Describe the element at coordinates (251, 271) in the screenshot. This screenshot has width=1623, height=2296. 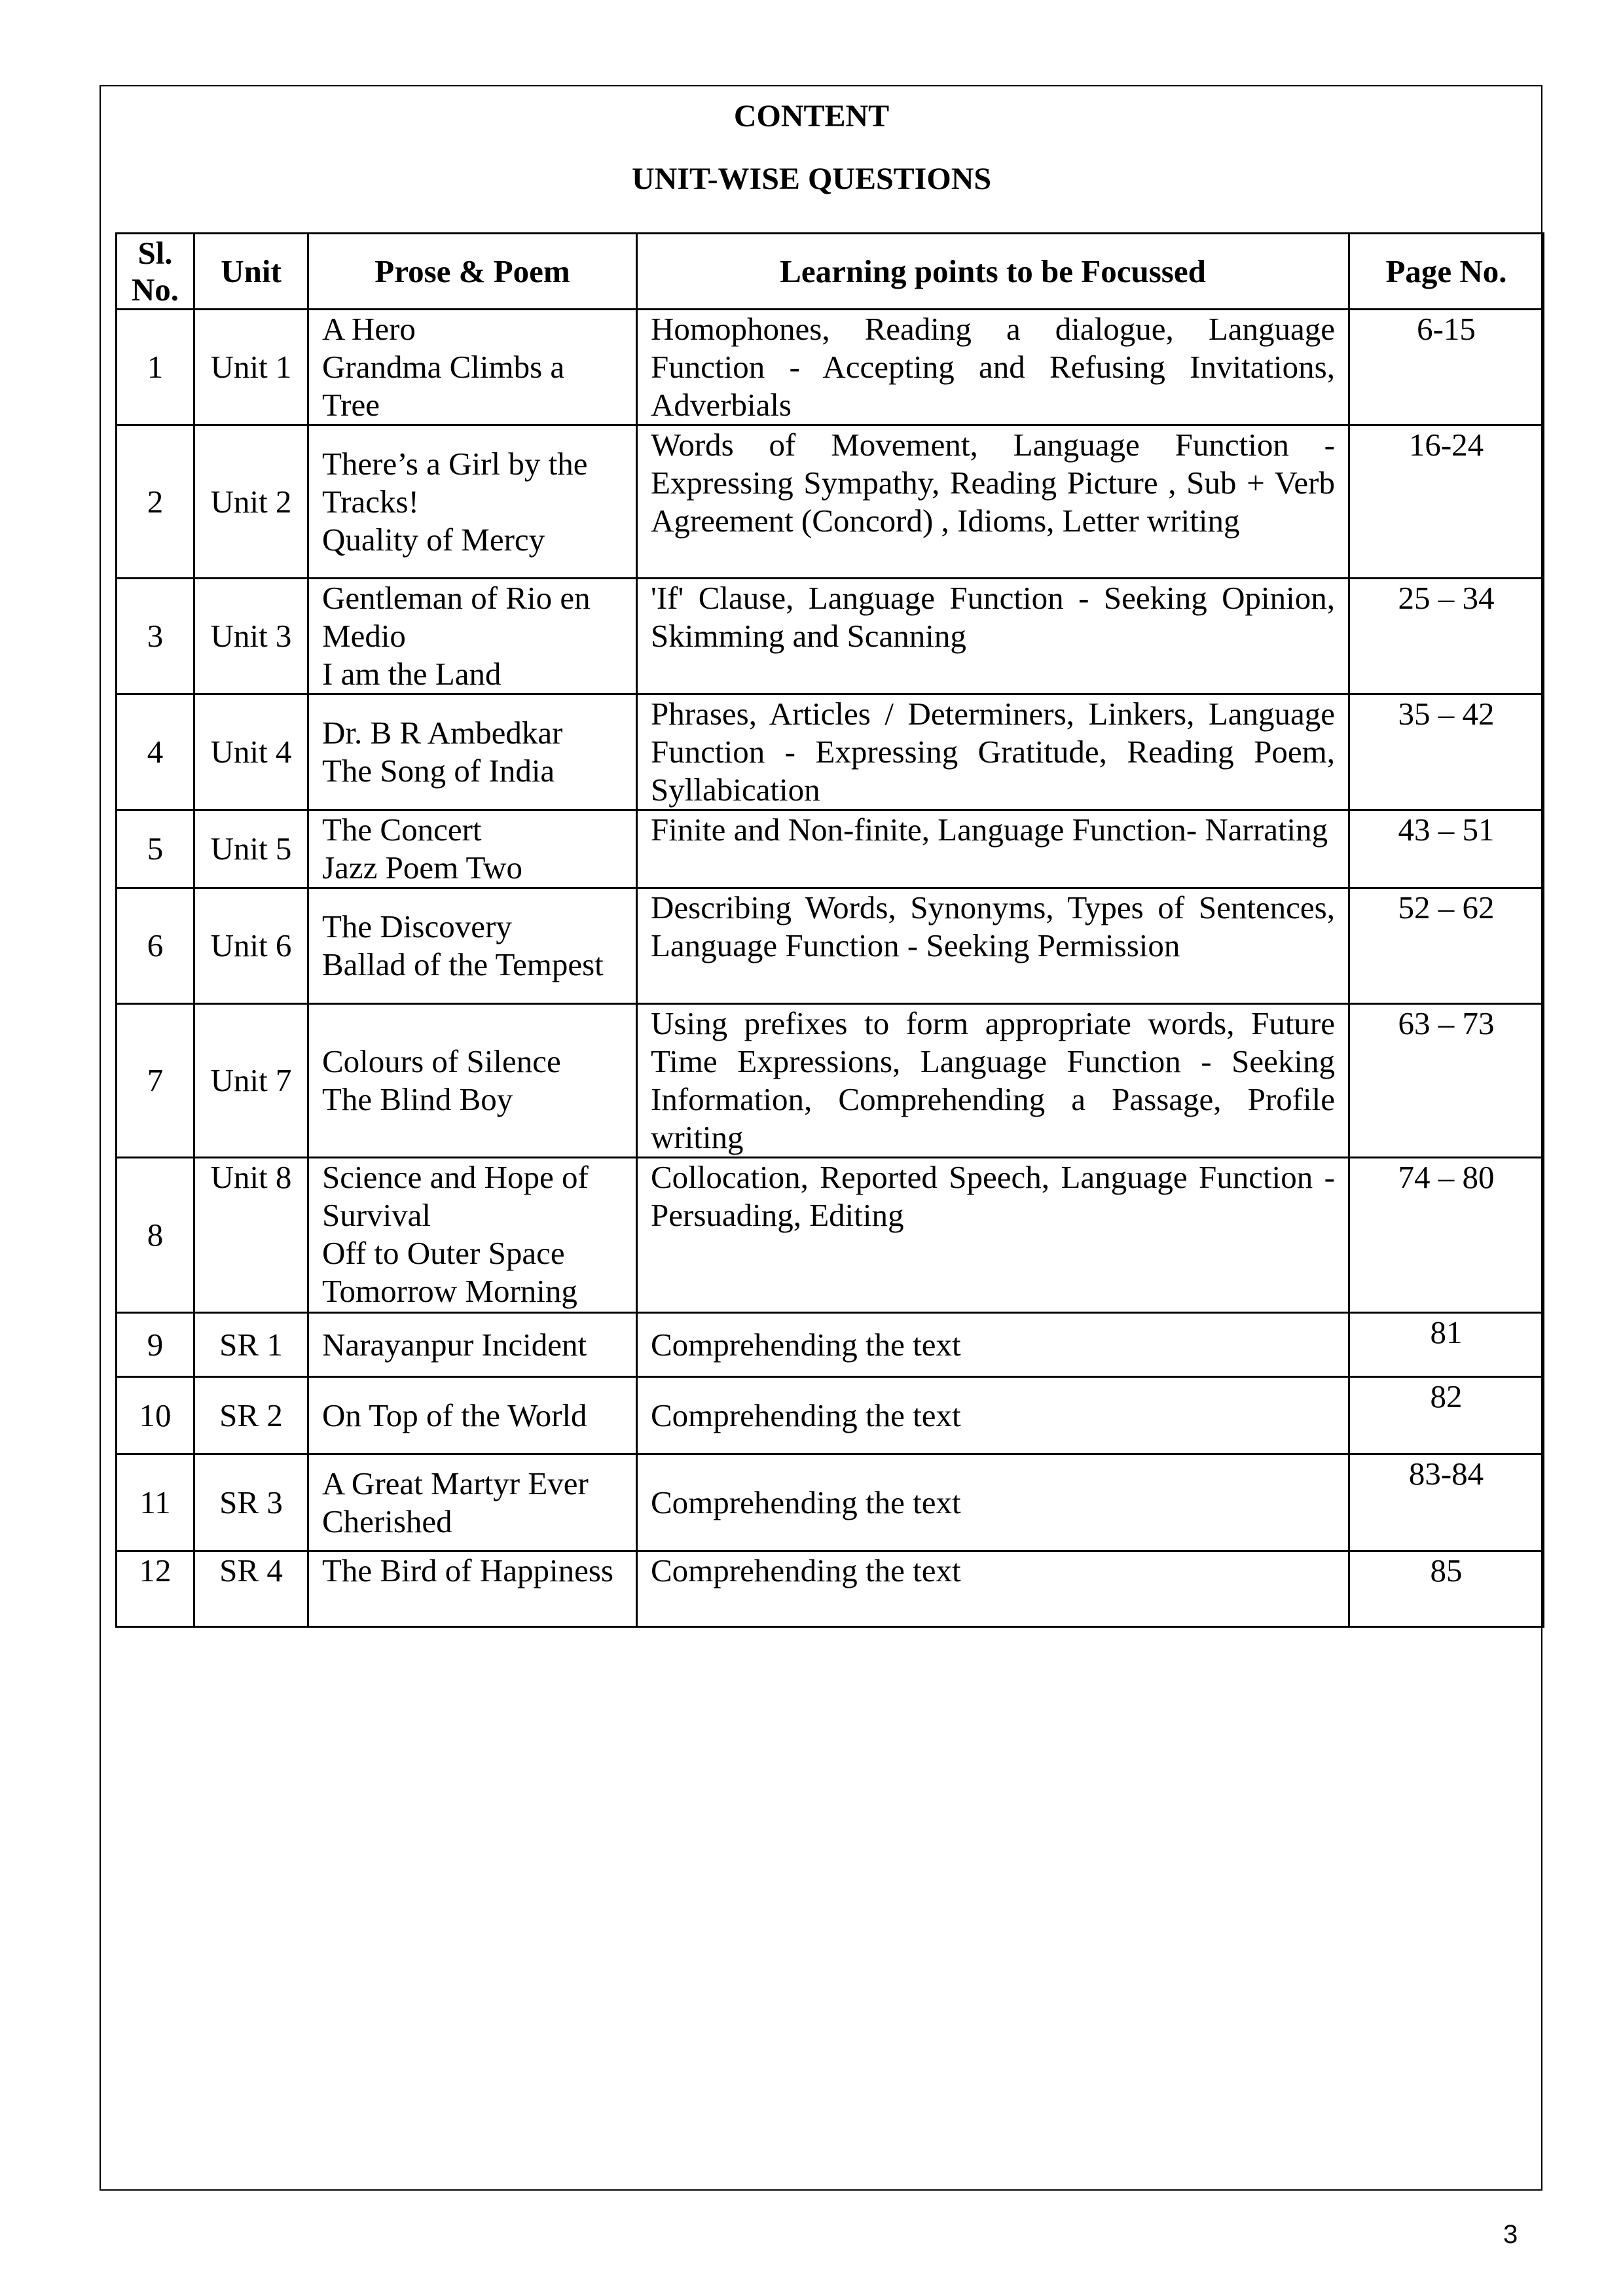
I see `header-unit: Unit` at that location.